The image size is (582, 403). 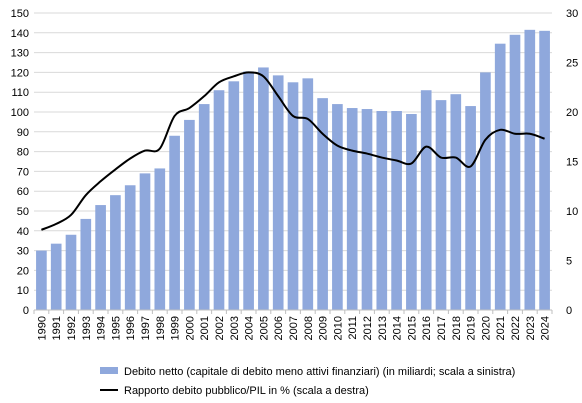 What do you see at coordinates (472, 328) in the screenshot?
I see `x-tick-label: 2019` at bounding box center [472, 328].